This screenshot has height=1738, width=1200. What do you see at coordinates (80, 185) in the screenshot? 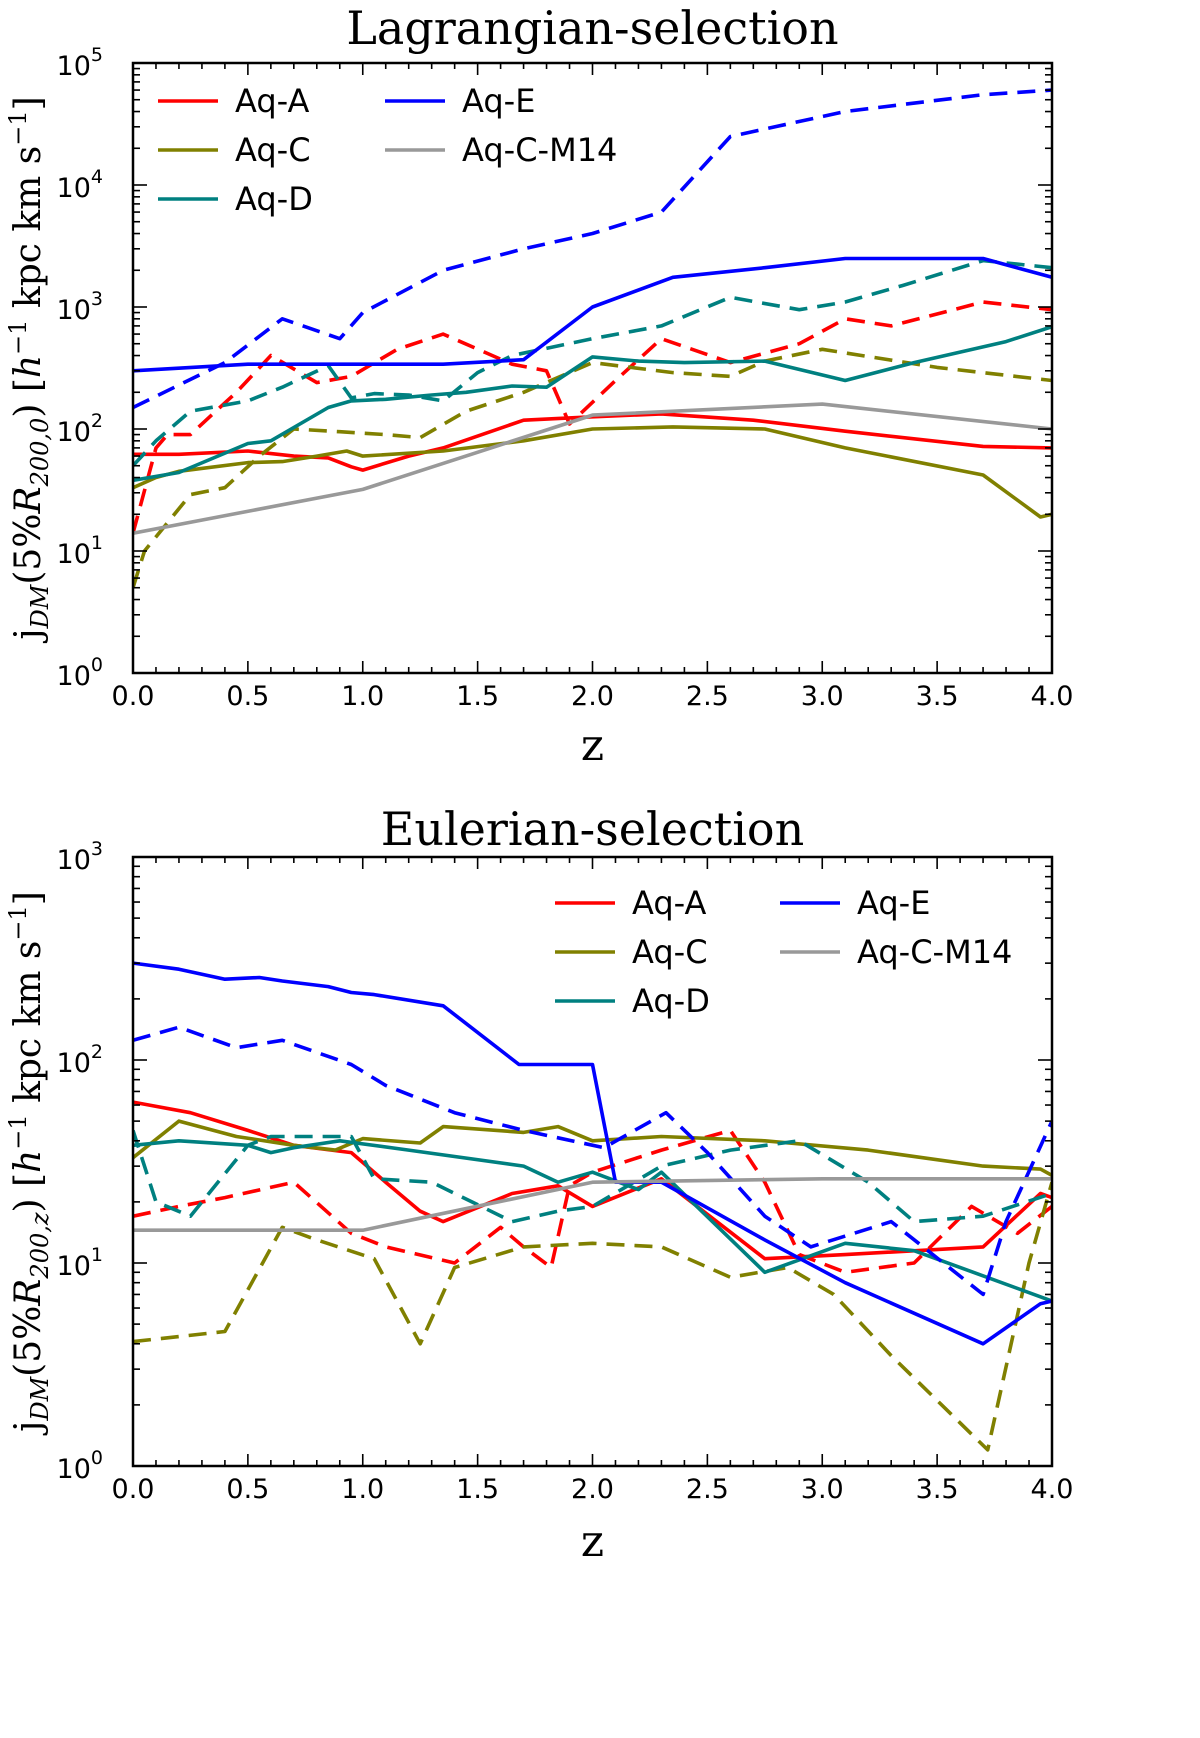
I see `y-tick-label: 10⁴` at bounding box center [80, 185].